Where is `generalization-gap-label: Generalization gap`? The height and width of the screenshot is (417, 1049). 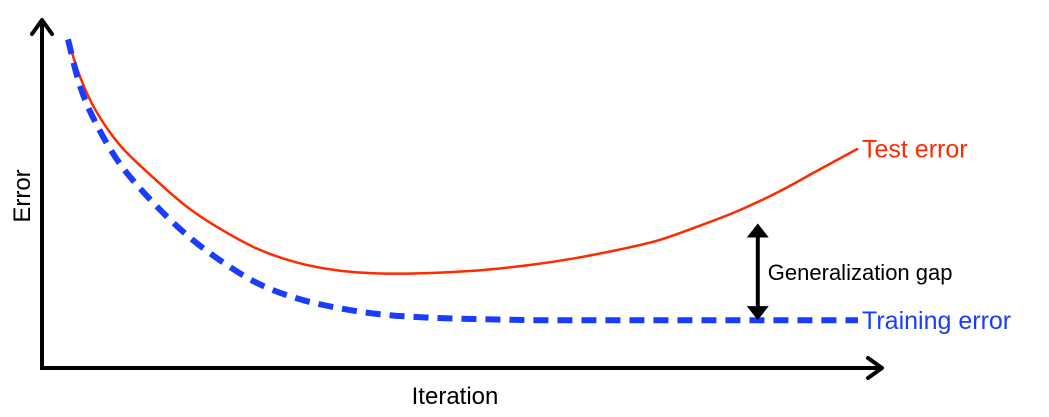 generalization-gap-label: Generalization gap is located at coordinates (860, 272).